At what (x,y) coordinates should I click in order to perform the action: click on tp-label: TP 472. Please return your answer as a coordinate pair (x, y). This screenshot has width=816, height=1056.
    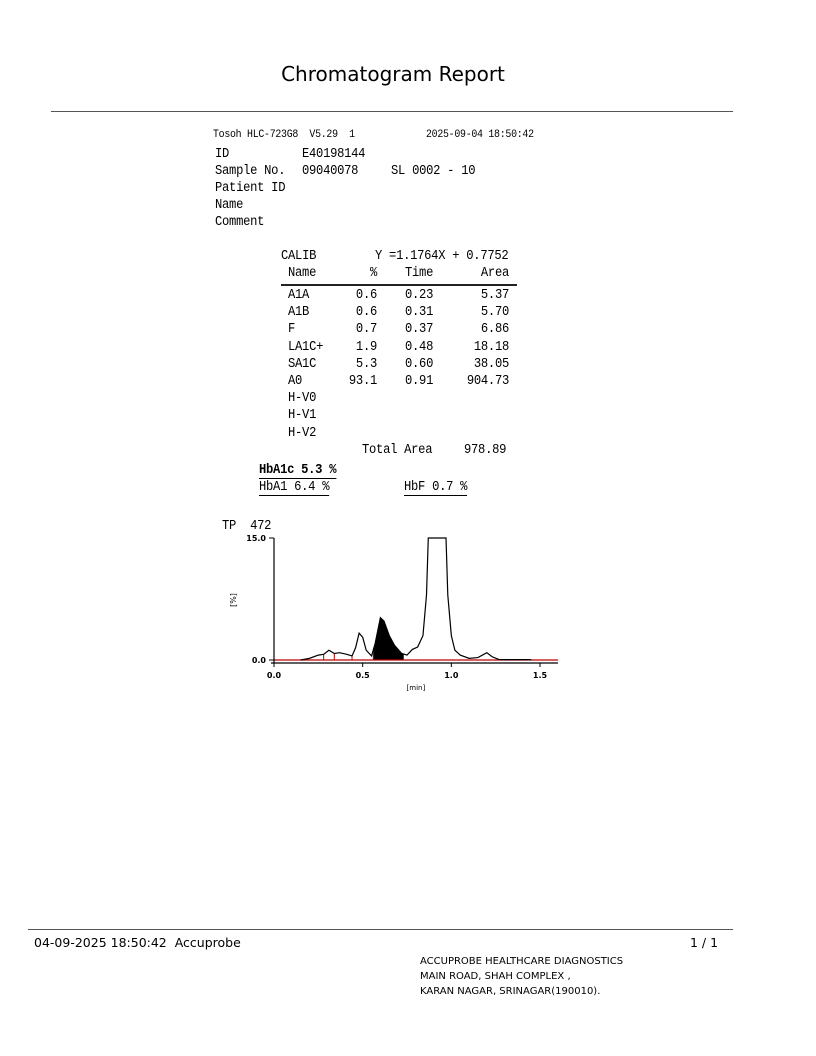
    Looking at the image, I should click on (247, 526).